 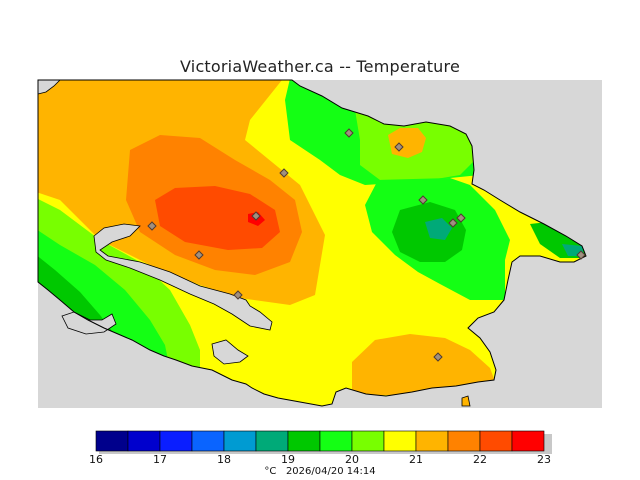 I want to click on legend-caption: °C 2026/04/20 14:14, so click(x=320, y=471).